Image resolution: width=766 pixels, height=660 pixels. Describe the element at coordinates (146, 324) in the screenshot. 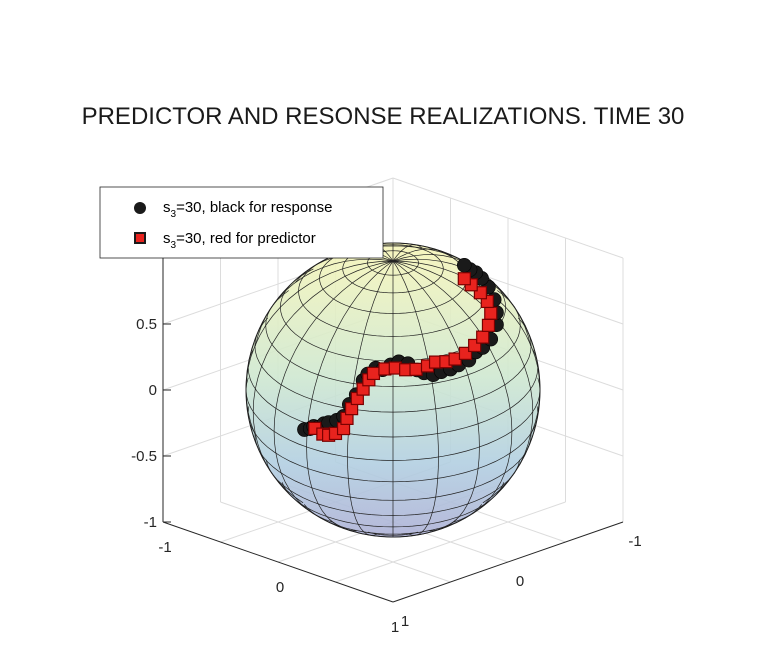

I see `z-tick-label: 0.5` at that location.